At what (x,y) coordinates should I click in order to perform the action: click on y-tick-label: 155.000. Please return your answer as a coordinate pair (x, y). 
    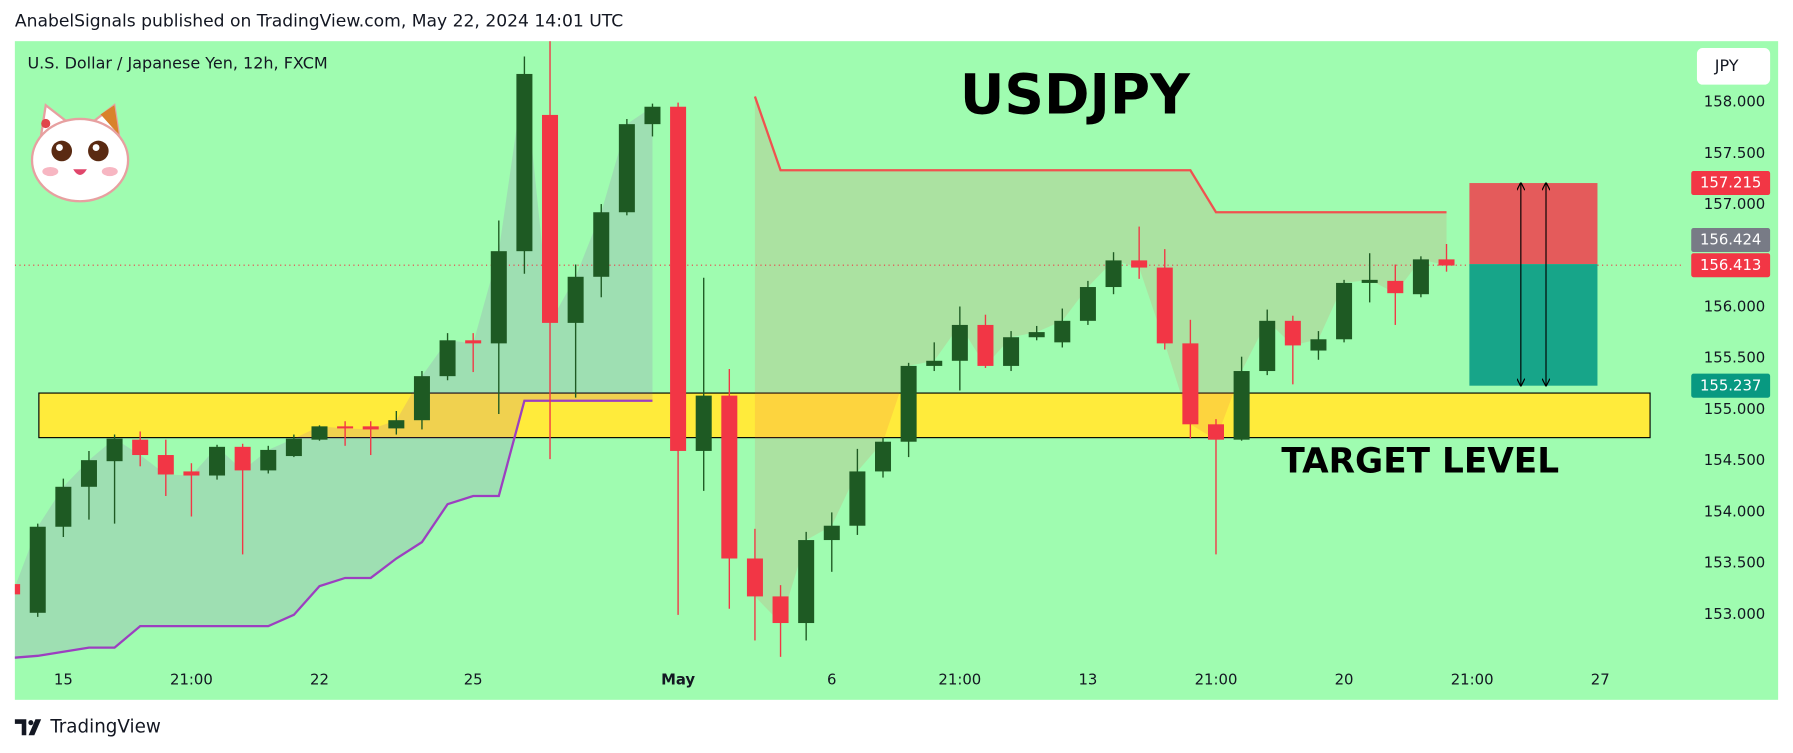
    Looking at the image, I should click on (1734, 409).